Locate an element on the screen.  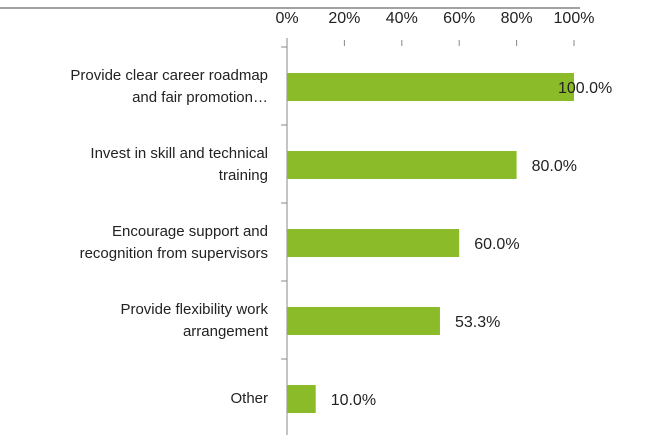
category-label: Provide flexibility work arrangement is located at coordinates (194, 320).